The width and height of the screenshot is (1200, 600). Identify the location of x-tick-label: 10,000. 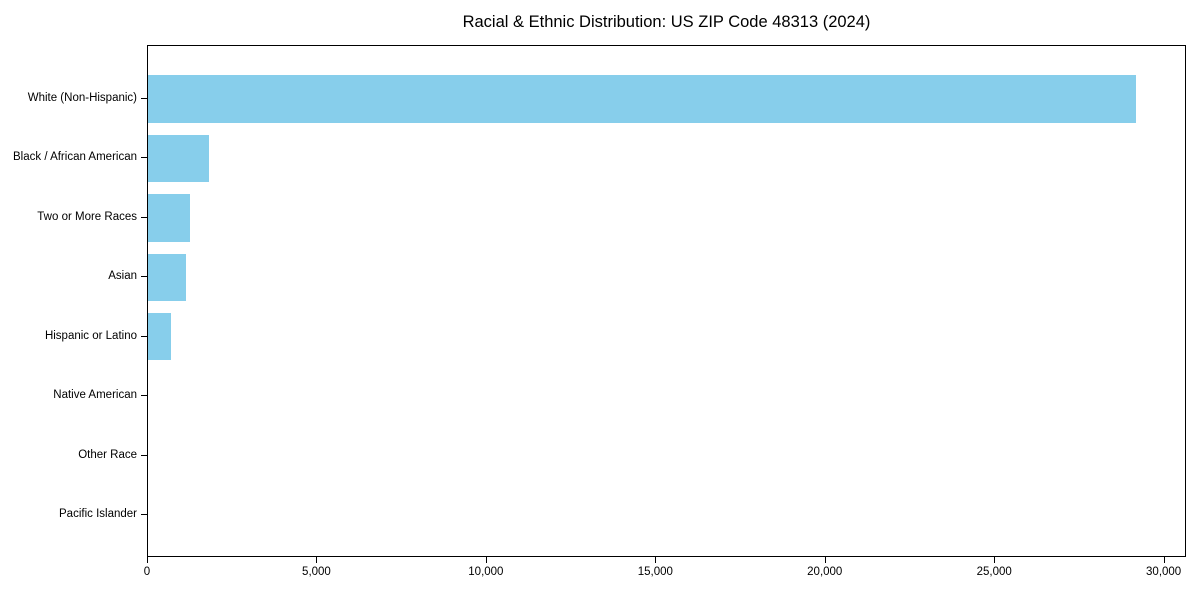
(486, 572).